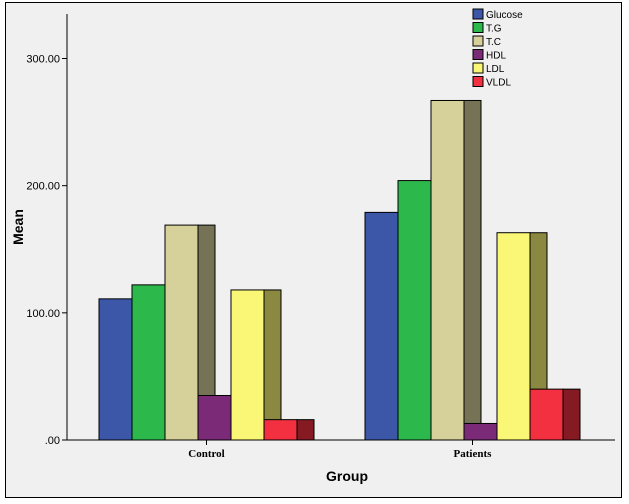  I want to click on bar-vldl-patients, so click(546, 414).